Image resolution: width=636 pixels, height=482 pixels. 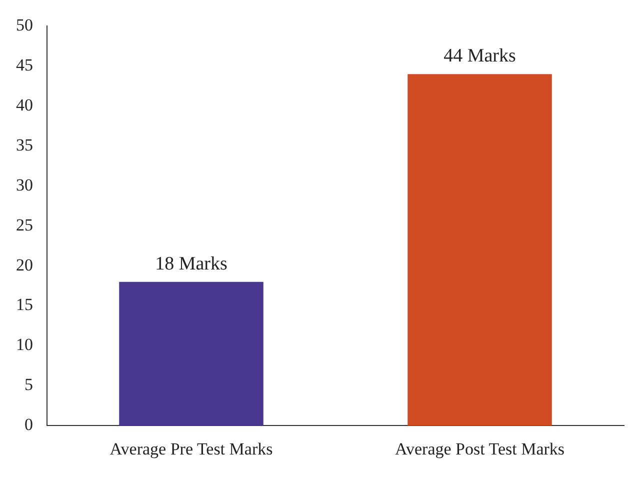 What do you see at coordinates (24, 144) in the screenshot?
I see `y-tick-label: 35` at bounding box center [24, 144].